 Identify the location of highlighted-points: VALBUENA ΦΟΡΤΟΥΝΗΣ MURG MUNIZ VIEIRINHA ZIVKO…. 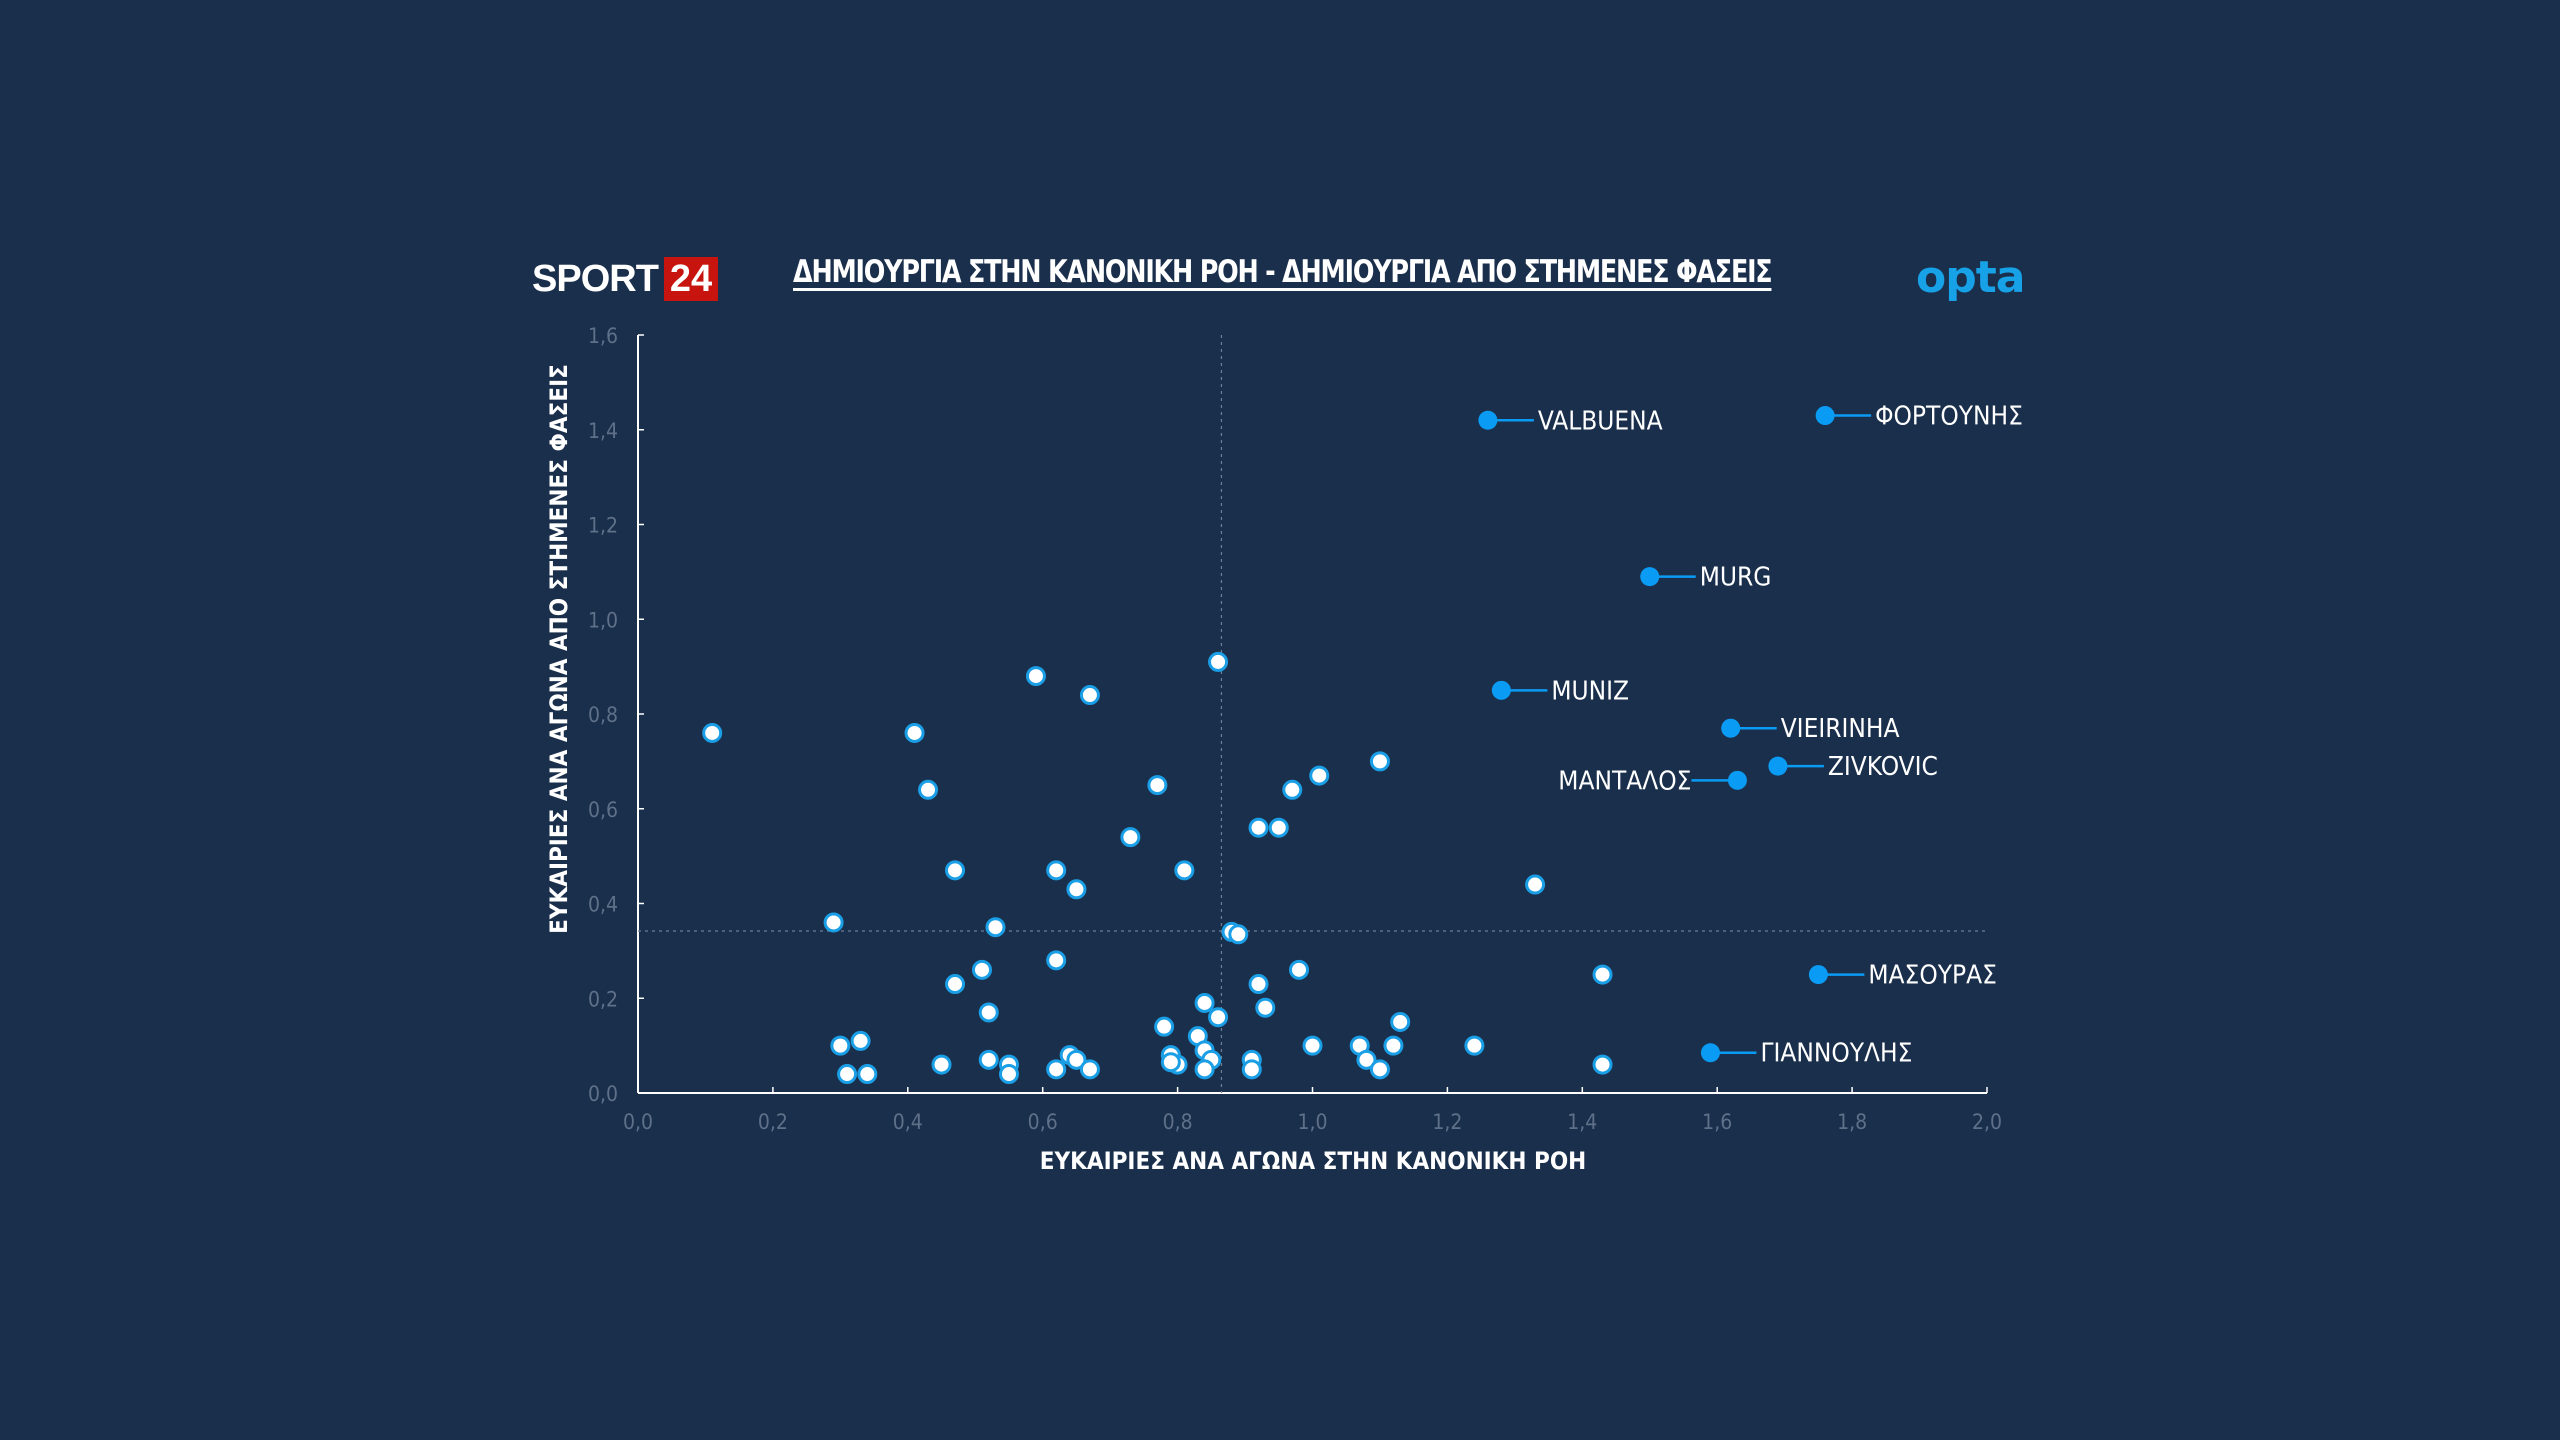
(1750, 735).